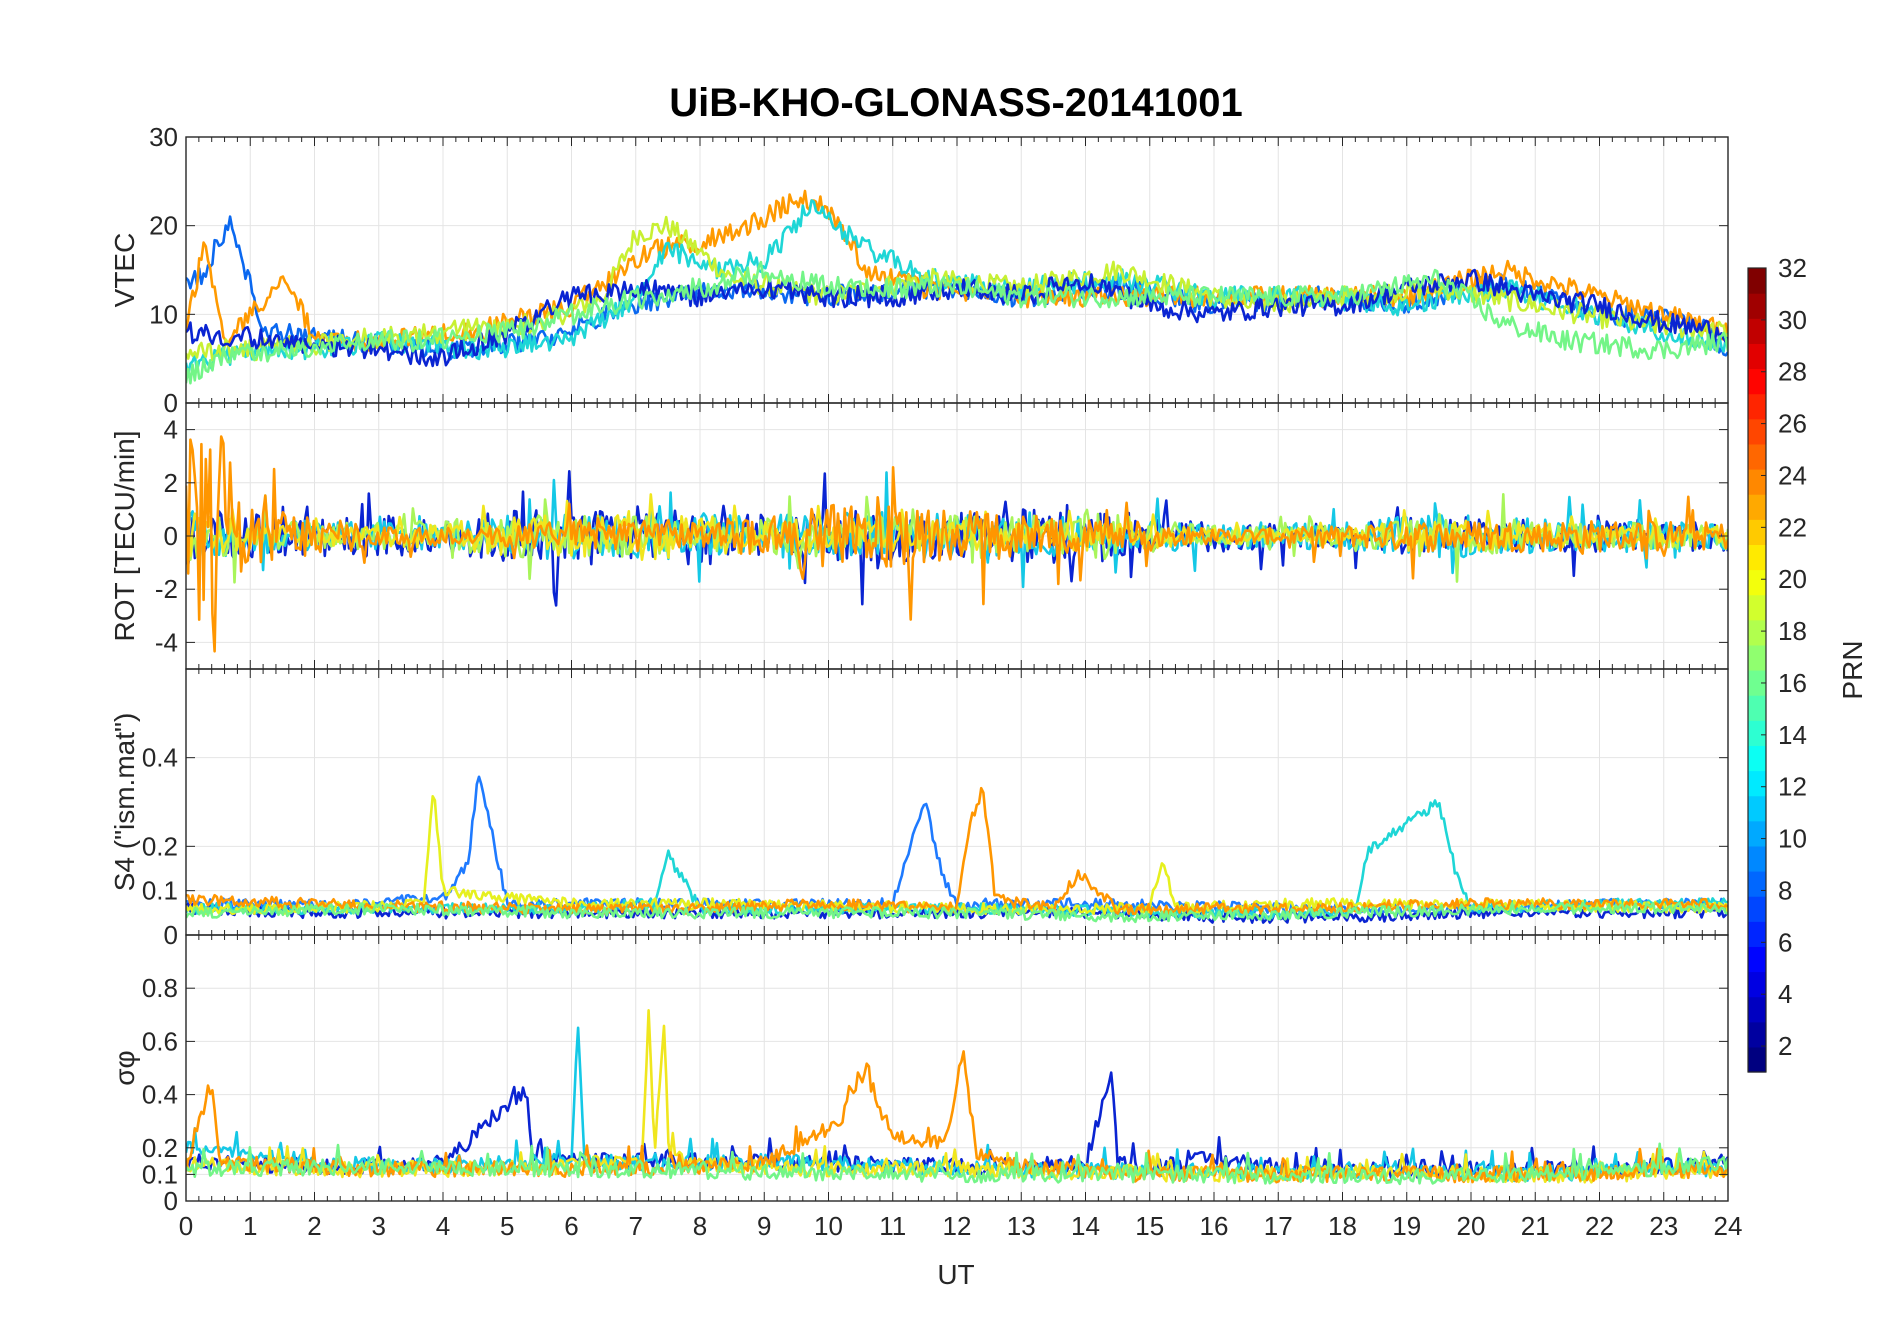 Image resolution: width=1902 pixels, height=1330 pixels. Describe the element at coordinates (1085, 1226) in the screenshot. I see `x-tick-label: 14` at that location.